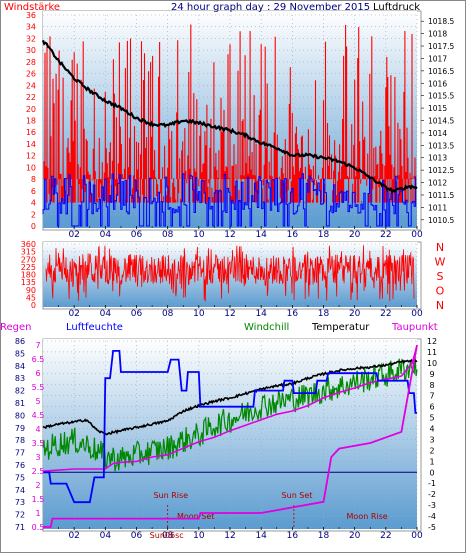  What do you see at coordinates (106, 235) in the screenshot?
I see `x-tick-label: 04` at bounding box center [106, 235].